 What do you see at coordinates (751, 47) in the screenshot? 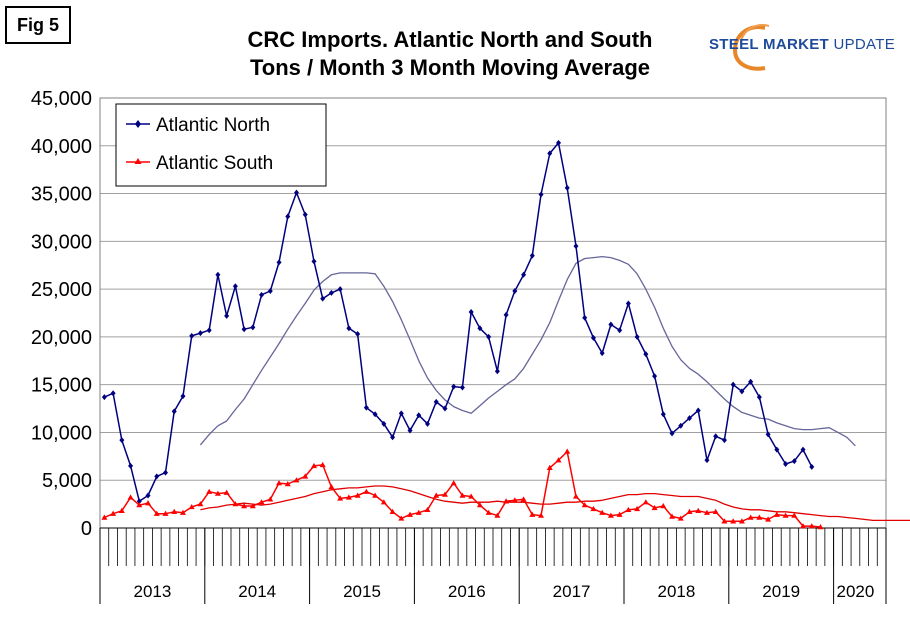
I see `brand-swoosh-icon` at bounding box center [751, 47].